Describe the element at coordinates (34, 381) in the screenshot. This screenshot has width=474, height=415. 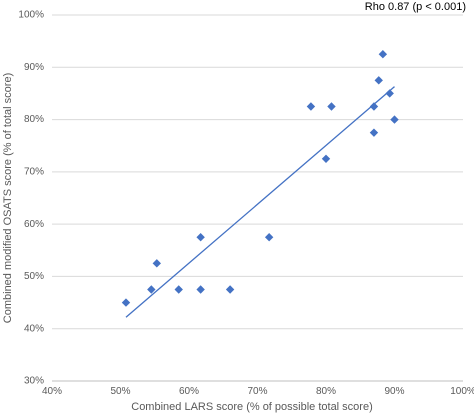
I see `y-tick-label: 30%` at that location.